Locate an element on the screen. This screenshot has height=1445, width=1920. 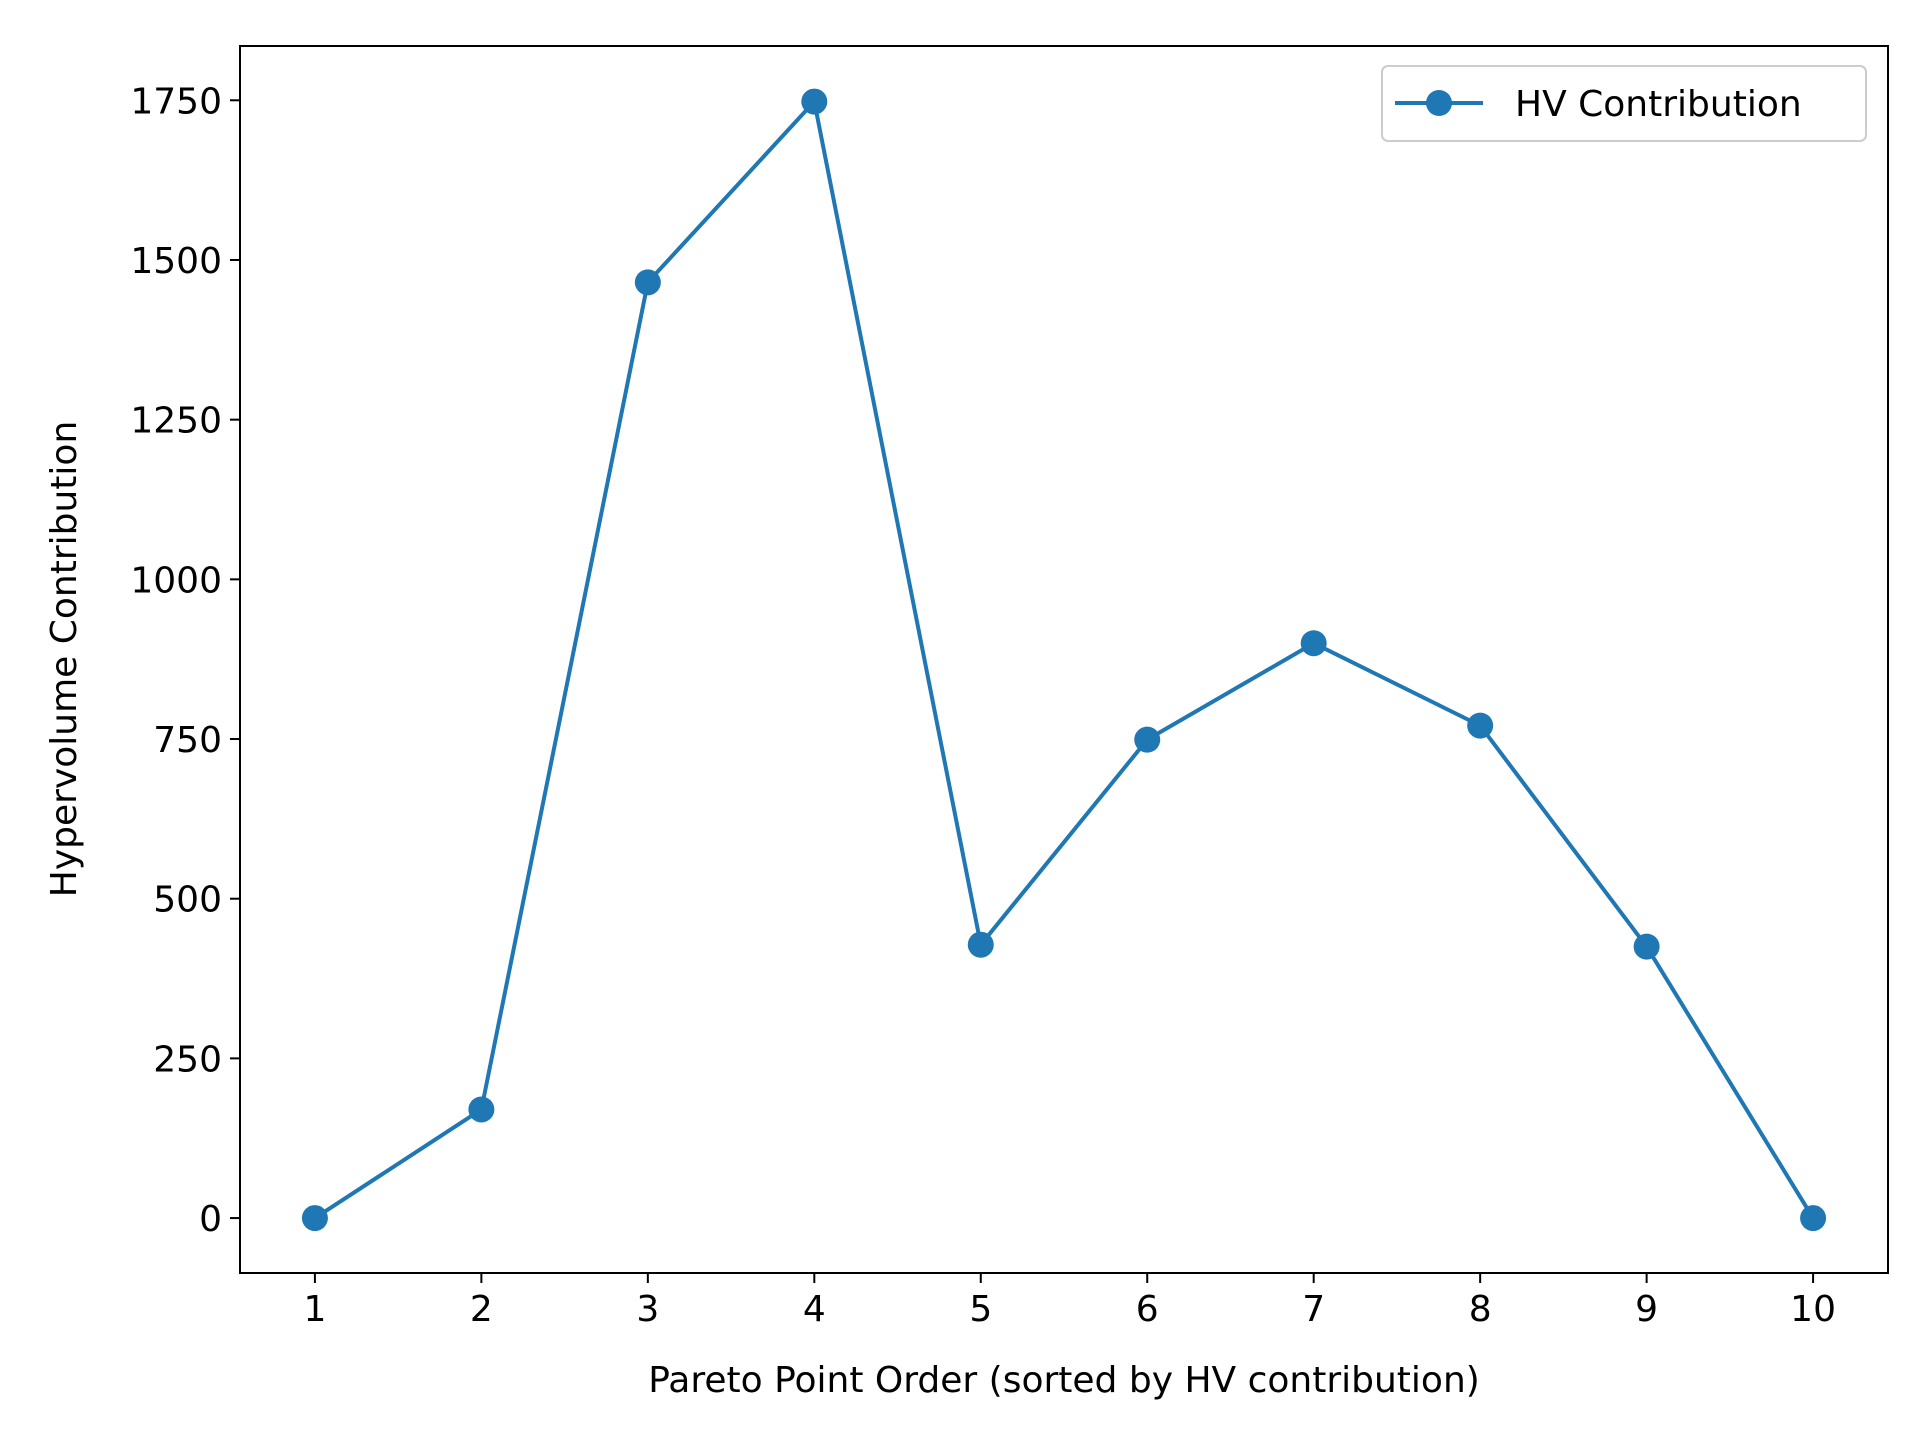
legend: HV Contribution is located at coordinates (1624, 103).